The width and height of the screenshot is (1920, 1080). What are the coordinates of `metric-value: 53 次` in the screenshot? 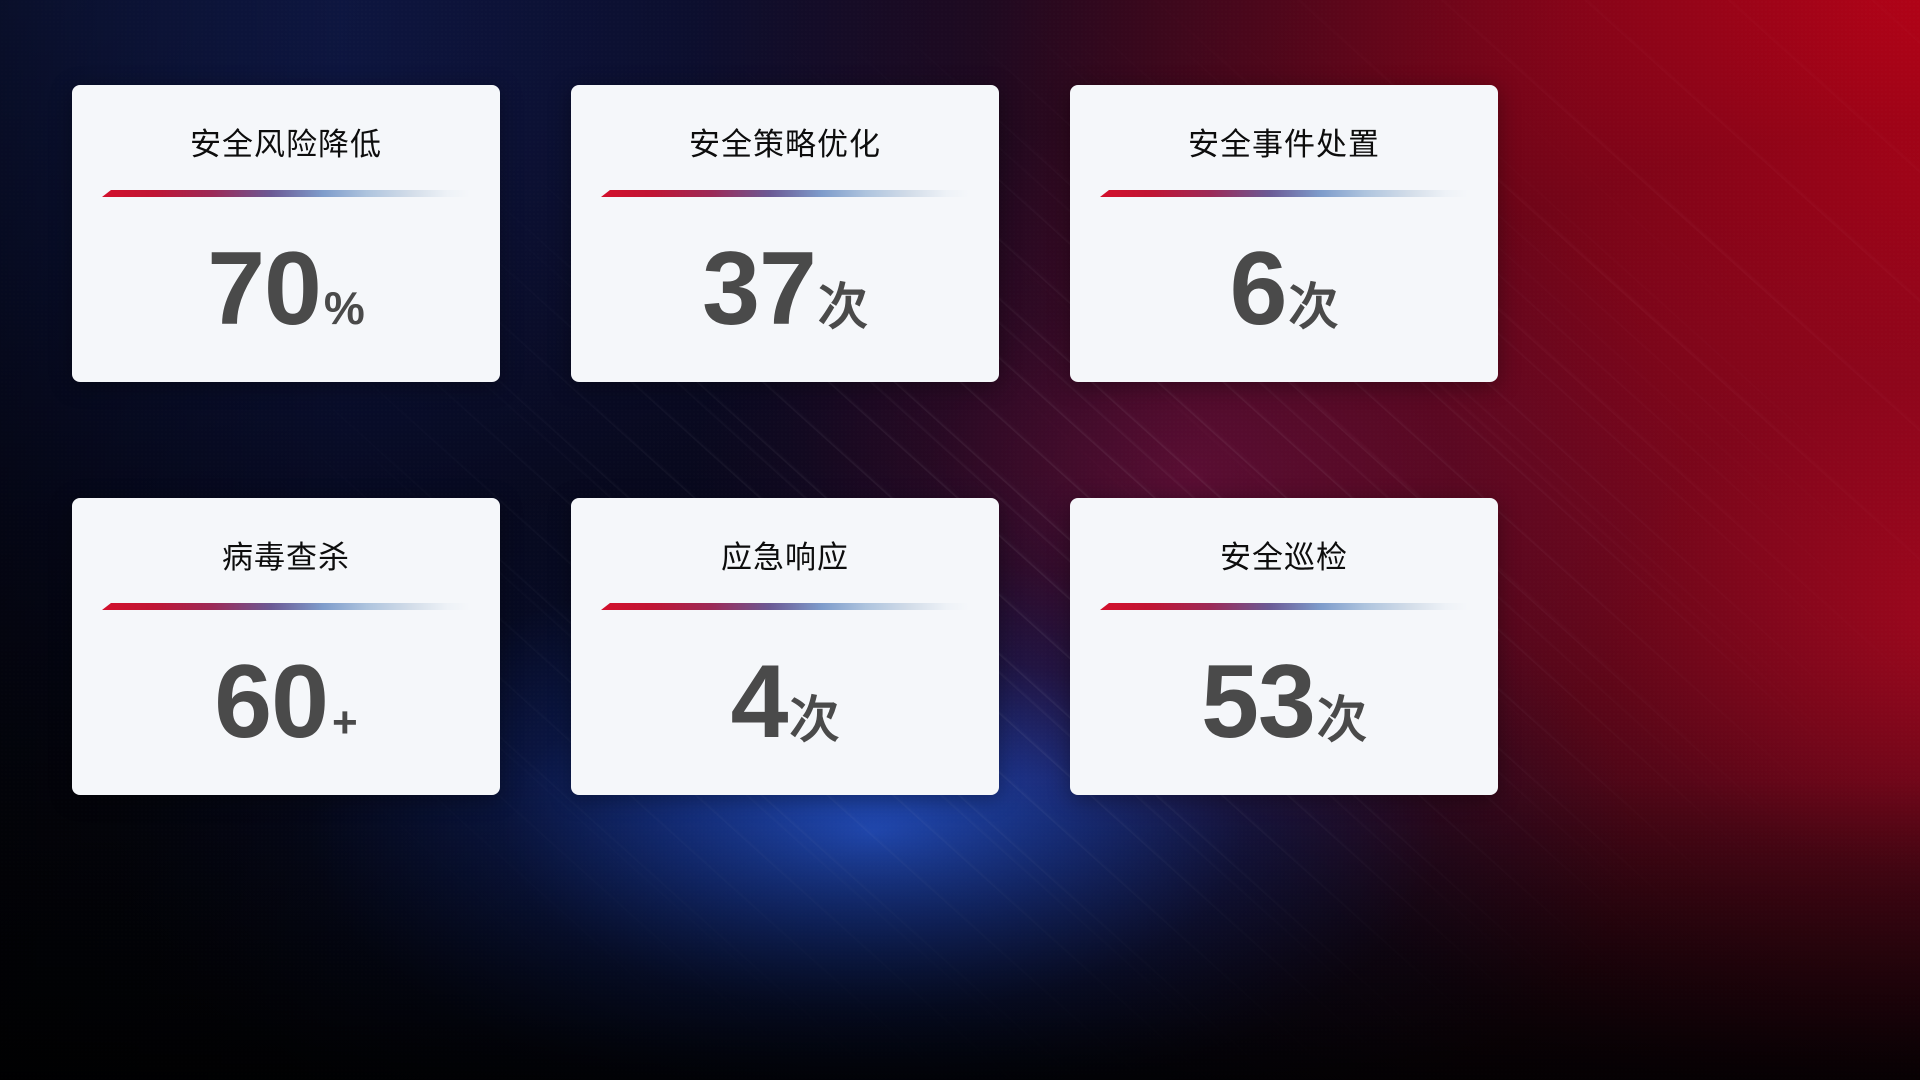 It's located at (1284, 710).